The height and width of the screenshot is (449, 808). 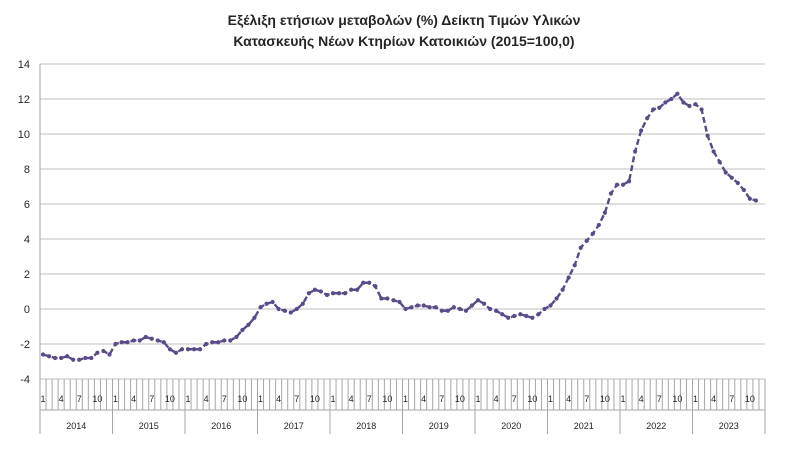 I want to click on x-year-label: 2015, so click(x=149, y=426).